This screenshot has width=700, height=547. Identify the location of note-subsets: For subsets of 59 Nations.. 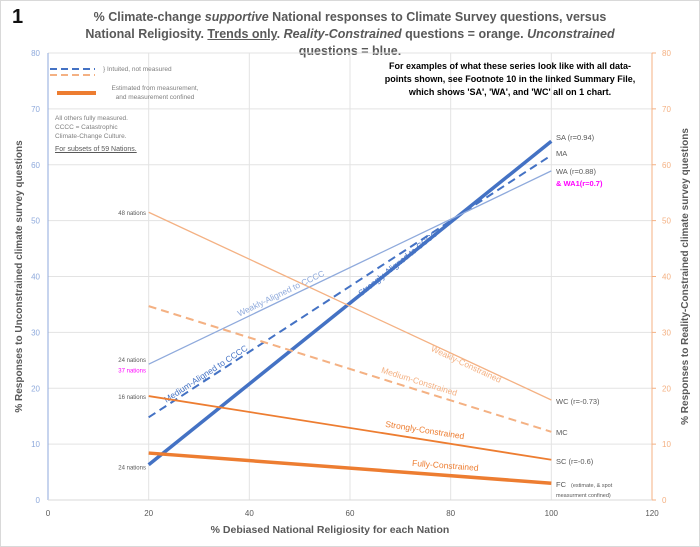
(96, 149).